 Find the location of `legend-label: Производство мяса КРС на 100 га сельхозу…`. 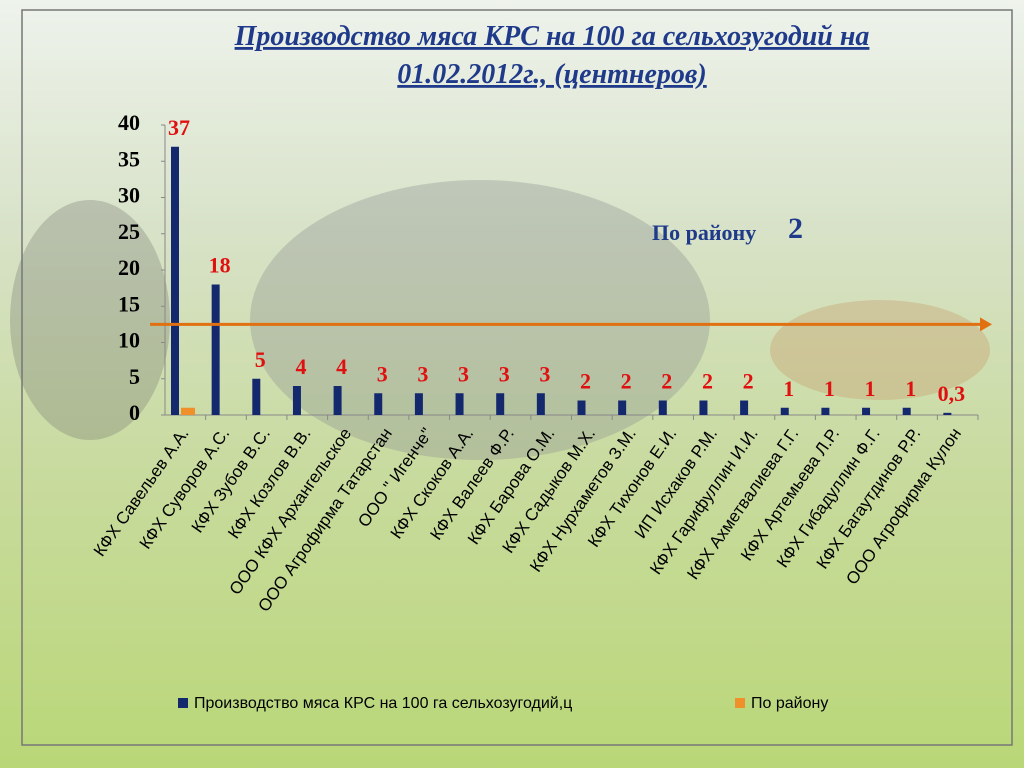

legend-label: Производство мяса КРС на 100 га сельхозу… is located at coordinates (383, 703).